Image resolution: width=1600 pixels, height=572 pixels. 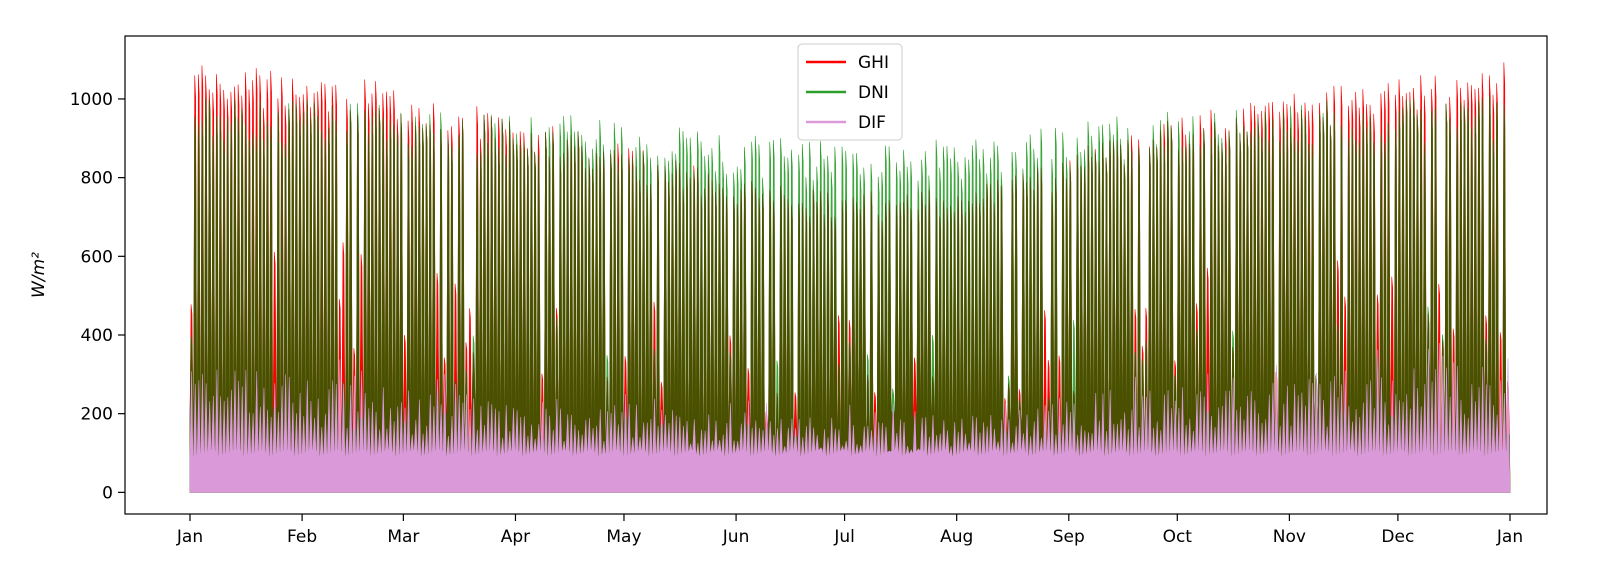 I want to click on x-tick-label: May, so click(x=623, y=537).